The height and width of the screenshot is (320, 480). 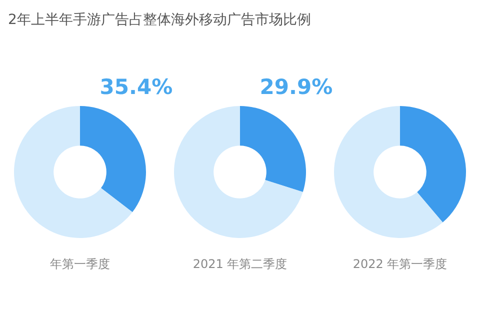 What do you see at coordinates (240, 264) in the screenshot?
I see `text: 2021 年第二季度` at bounding box center [240, 264].